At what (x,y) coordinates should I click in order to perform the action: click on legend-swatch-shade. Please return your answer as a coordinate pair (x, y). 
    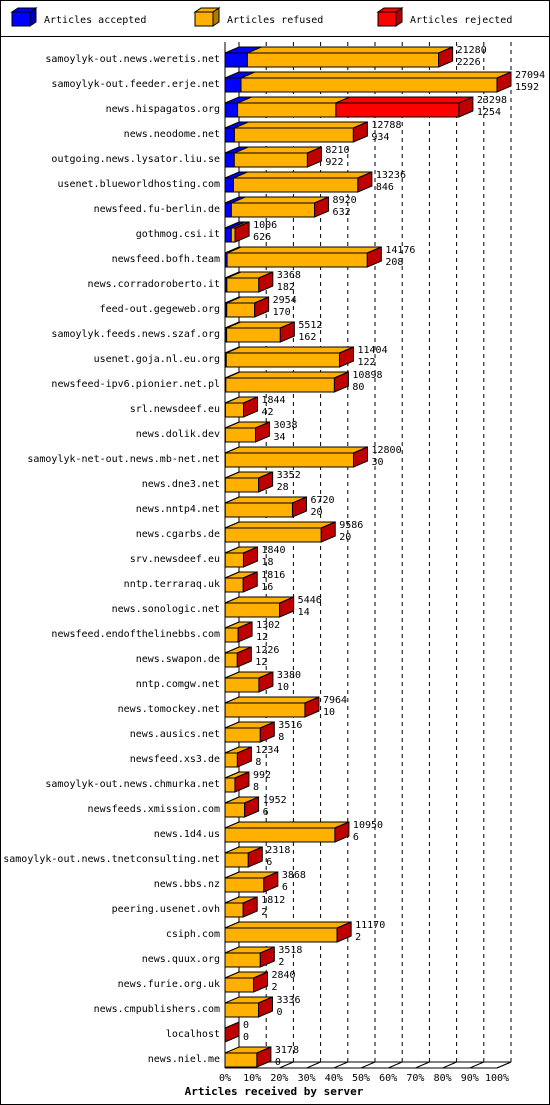
    Looking at the image, I should click on (216, 17).